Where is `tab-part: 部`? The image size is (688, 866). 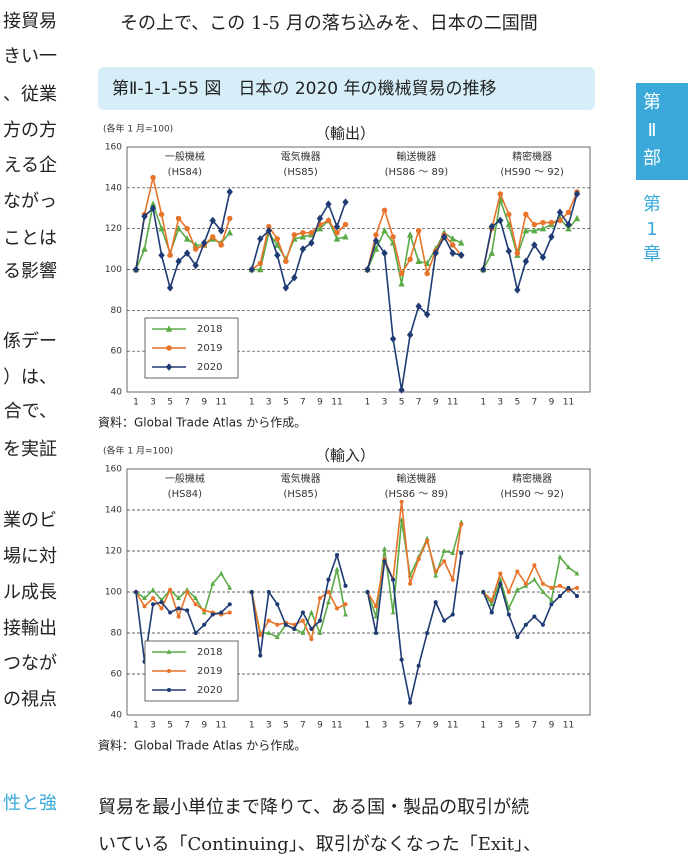
tab-part: 部 is located at coordinates (652, 158).